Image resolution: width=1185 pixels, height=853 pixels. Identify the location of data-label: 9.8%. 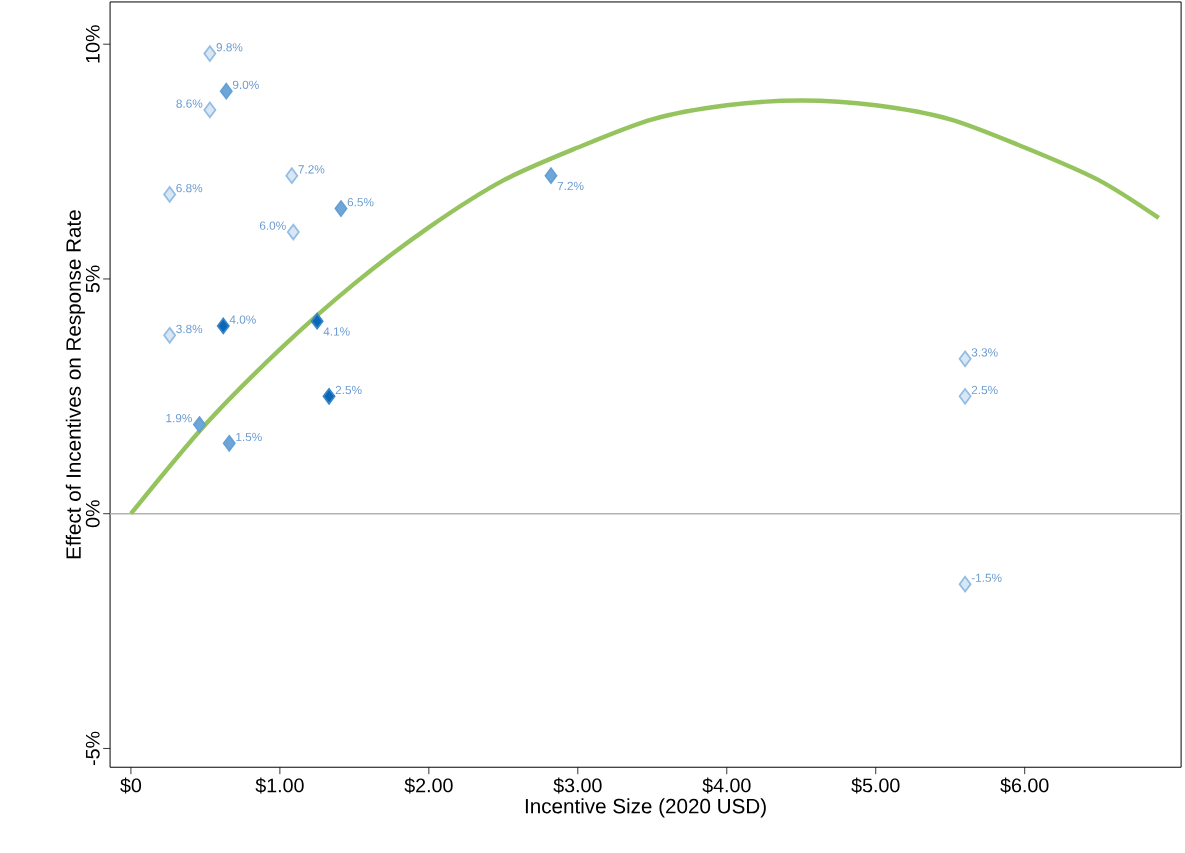
(229, 47).